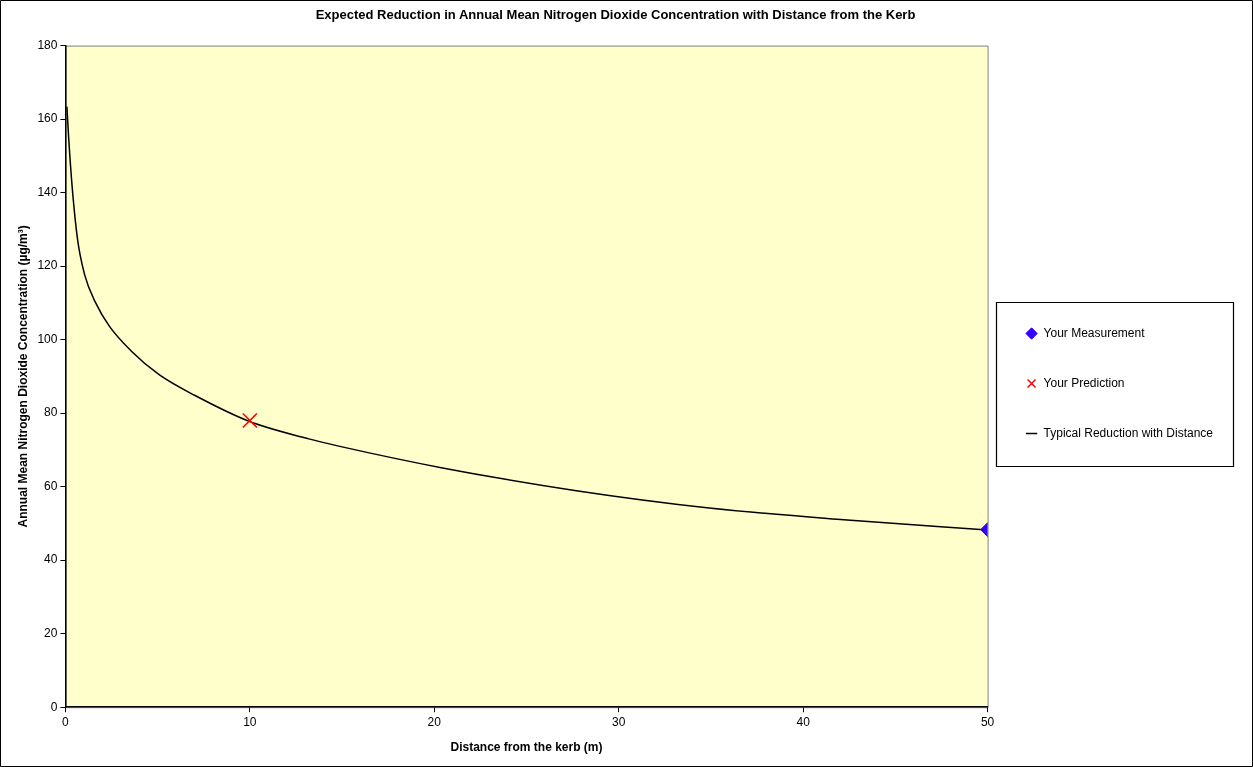 The width and height of the screenshot is (1253, 767). I want to click on x-tick-label: 50, so click(987, 721).